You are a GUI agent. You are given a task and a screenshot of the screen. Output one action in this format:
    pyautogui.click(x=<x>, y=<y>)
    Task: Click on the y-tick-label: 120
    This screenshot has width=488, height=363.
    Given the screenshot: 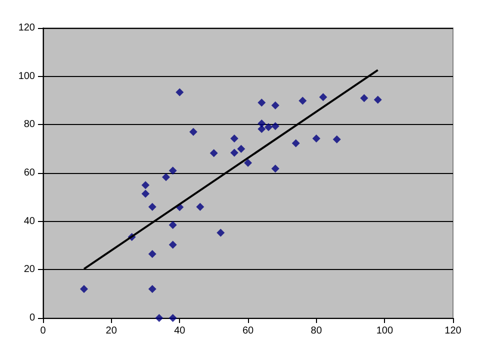 What is the action you would take?
    pyautogui.click(x=27, y=28)
    